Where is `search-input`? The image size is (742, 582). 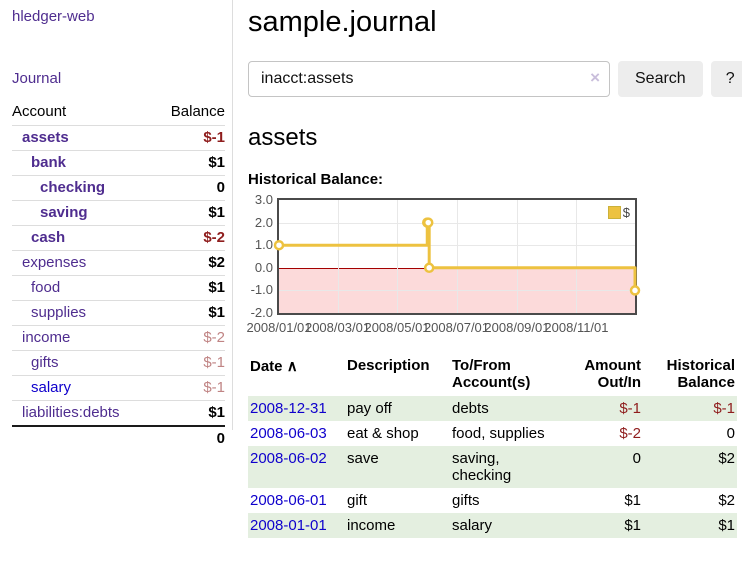
search-input is located at coordinates (429, 79).